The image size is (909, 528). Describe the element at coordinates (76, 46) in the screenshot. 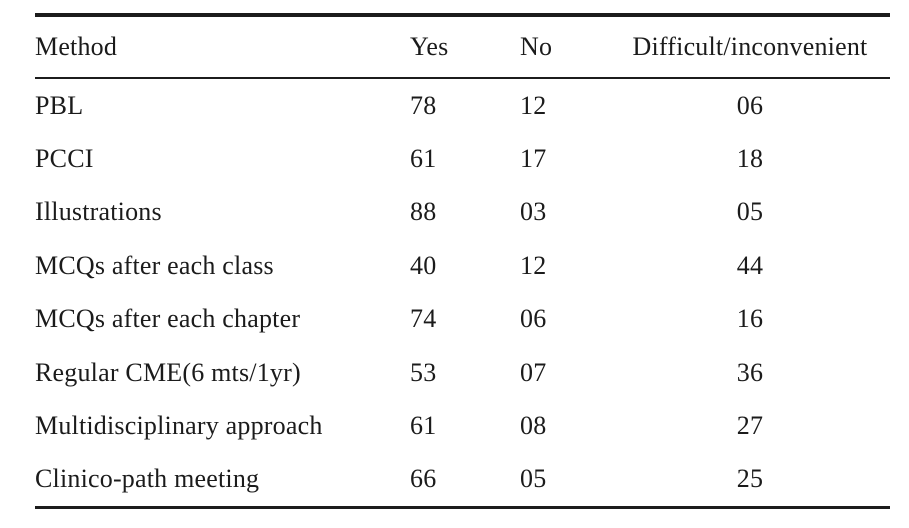

I see `column-header-method: Method` at that location.